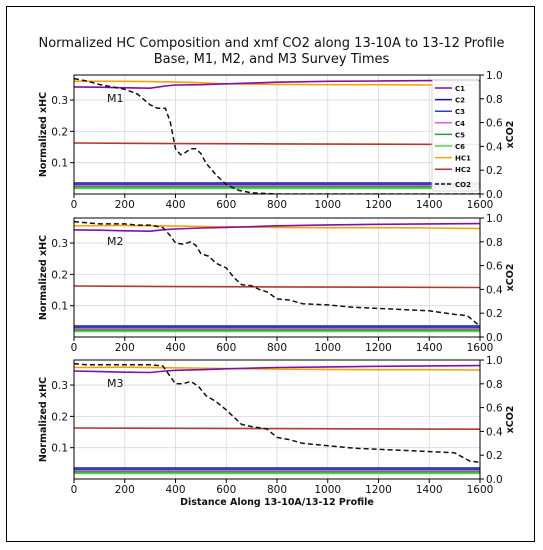 This screenshot has width=543, height=550. I want to click on legend-label-hc1: HC1, so click(463, 159).